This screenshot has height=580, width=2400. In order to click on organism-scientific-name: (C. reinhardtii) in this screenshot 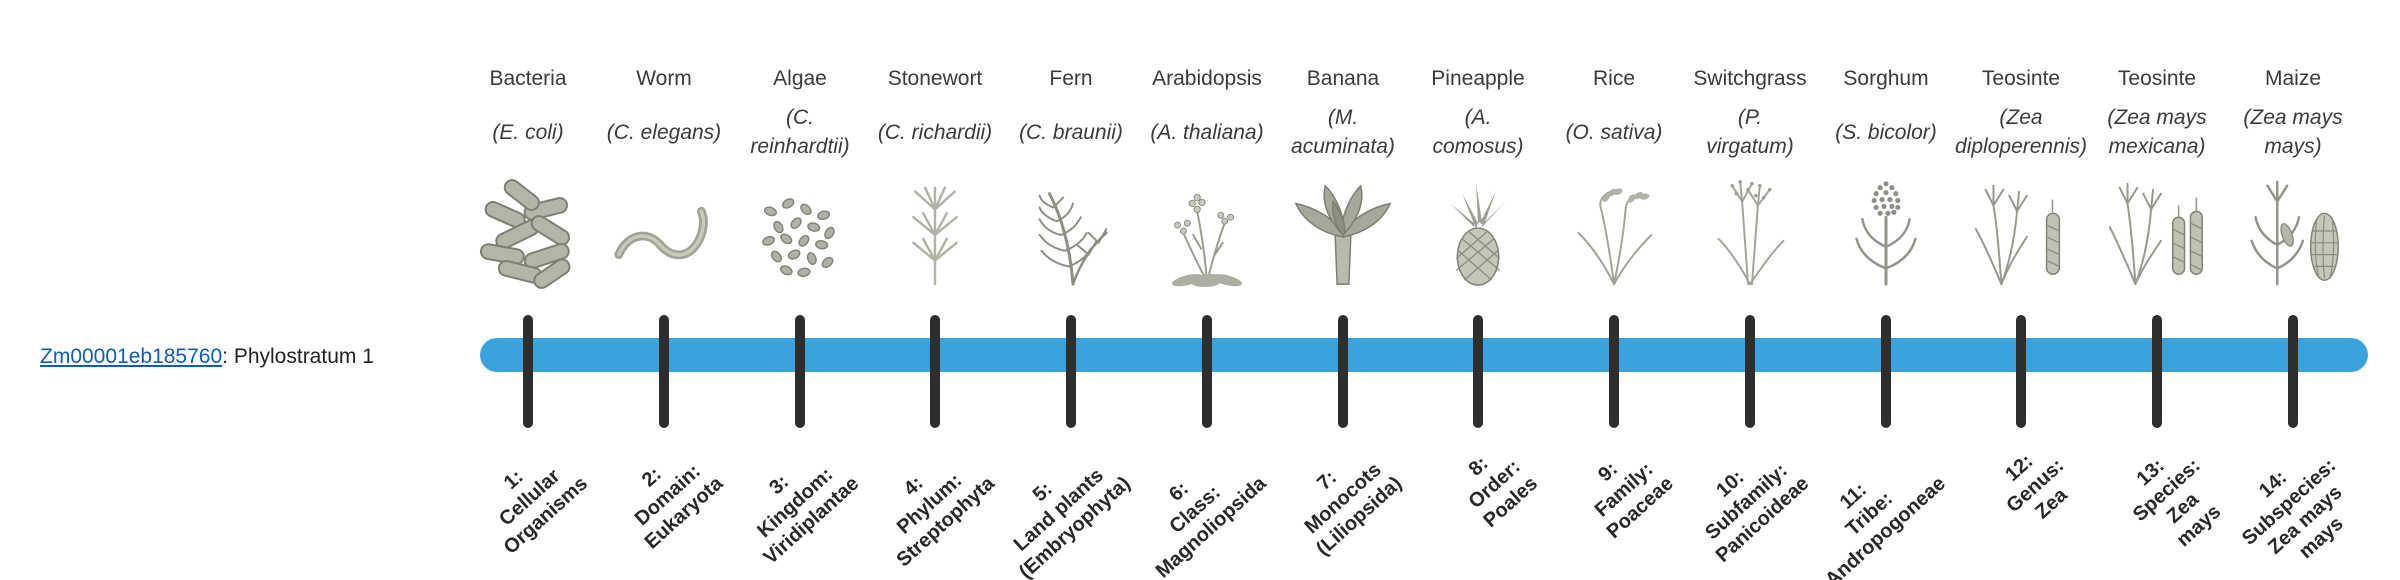, I will do `click(800, 132)`.